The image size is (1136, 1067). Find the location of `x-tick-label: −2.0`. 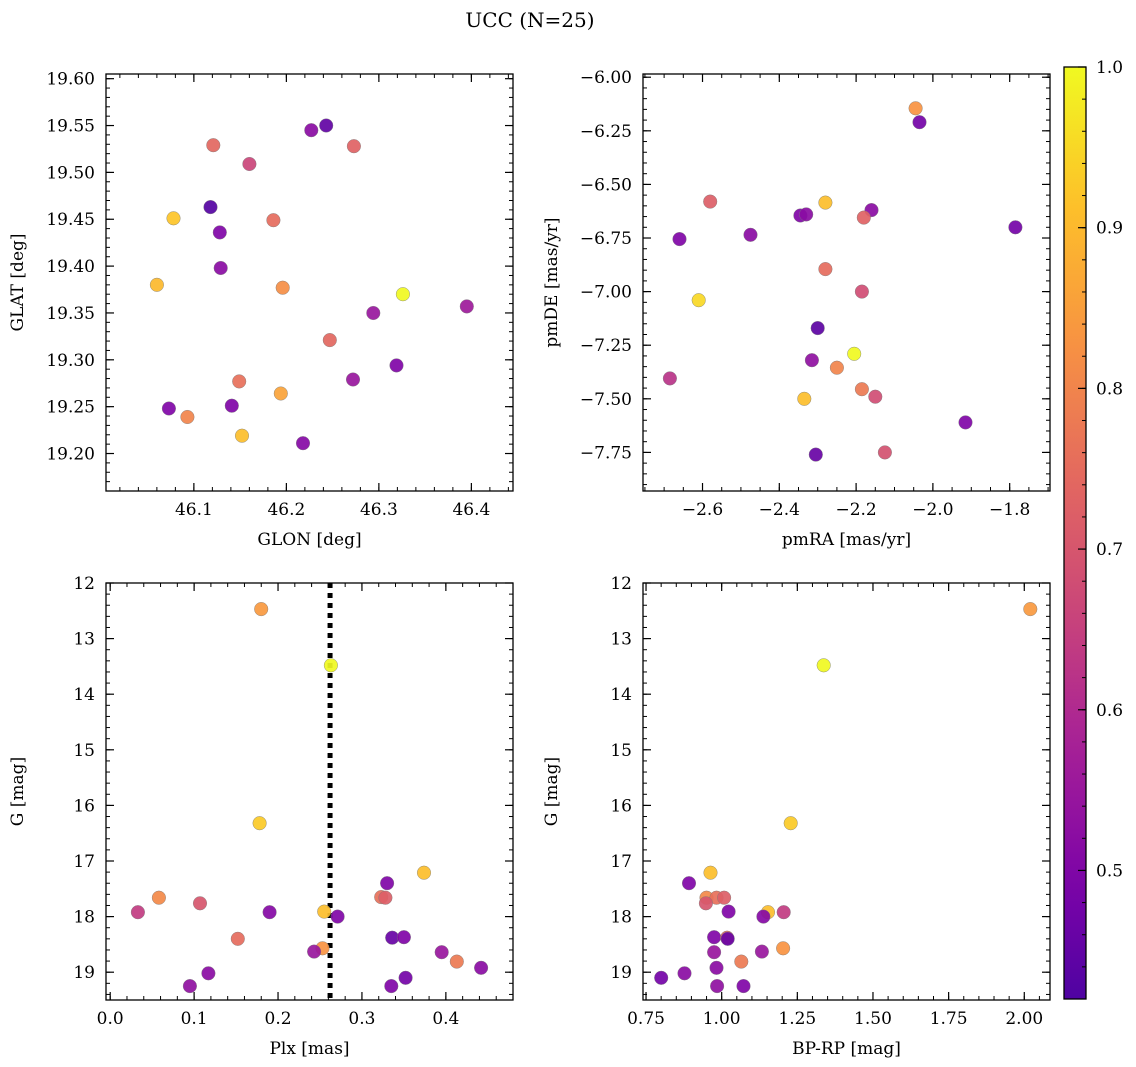

x-tick-label: −2.0 is located at coordinates (932, 510).